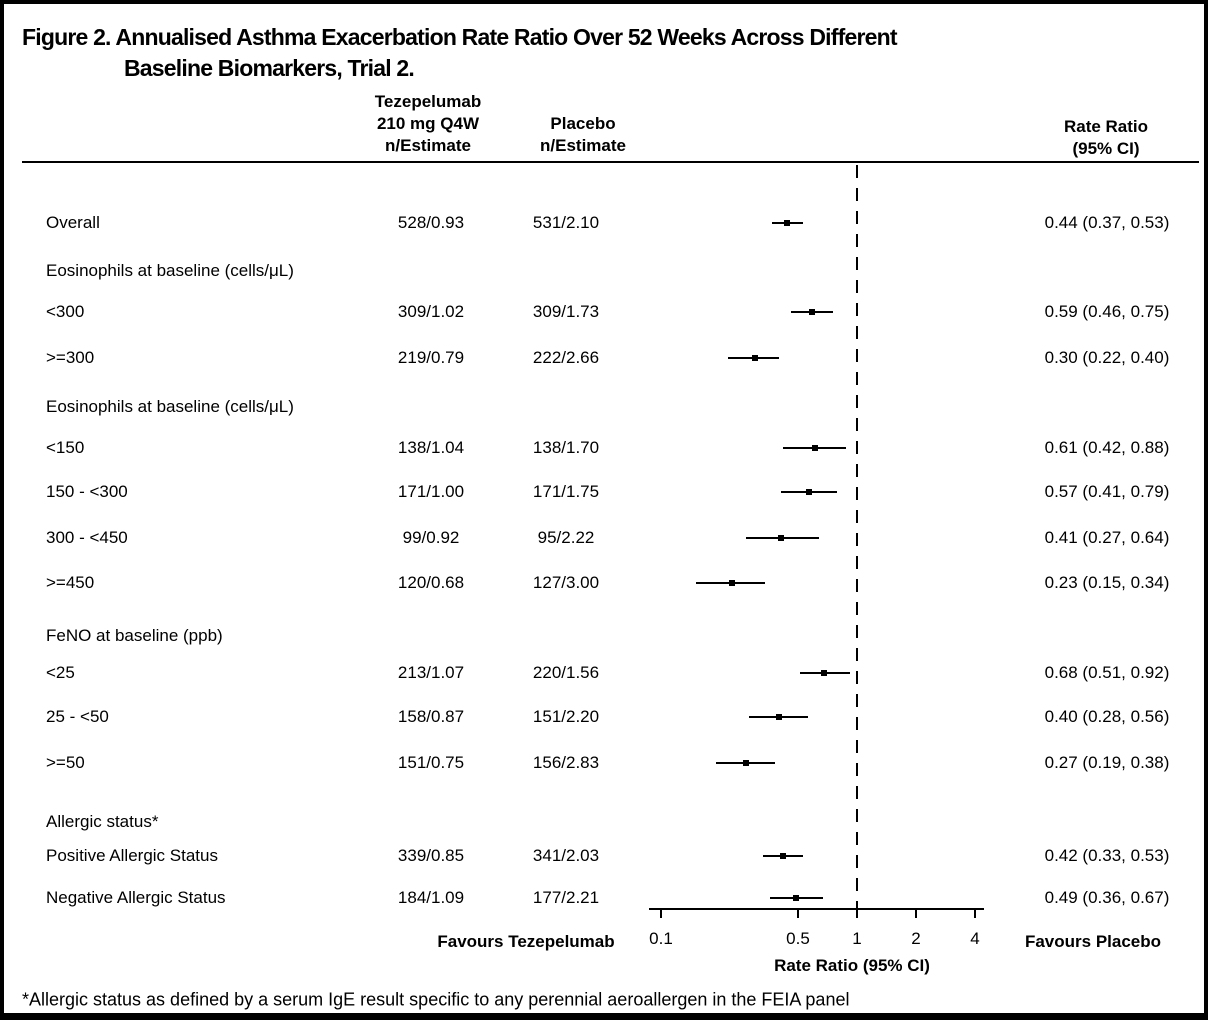 Image resolution: width=1208 pixels, height=1020 pixels. I want to click on axis-tick-label: 4, so click(975, 938).